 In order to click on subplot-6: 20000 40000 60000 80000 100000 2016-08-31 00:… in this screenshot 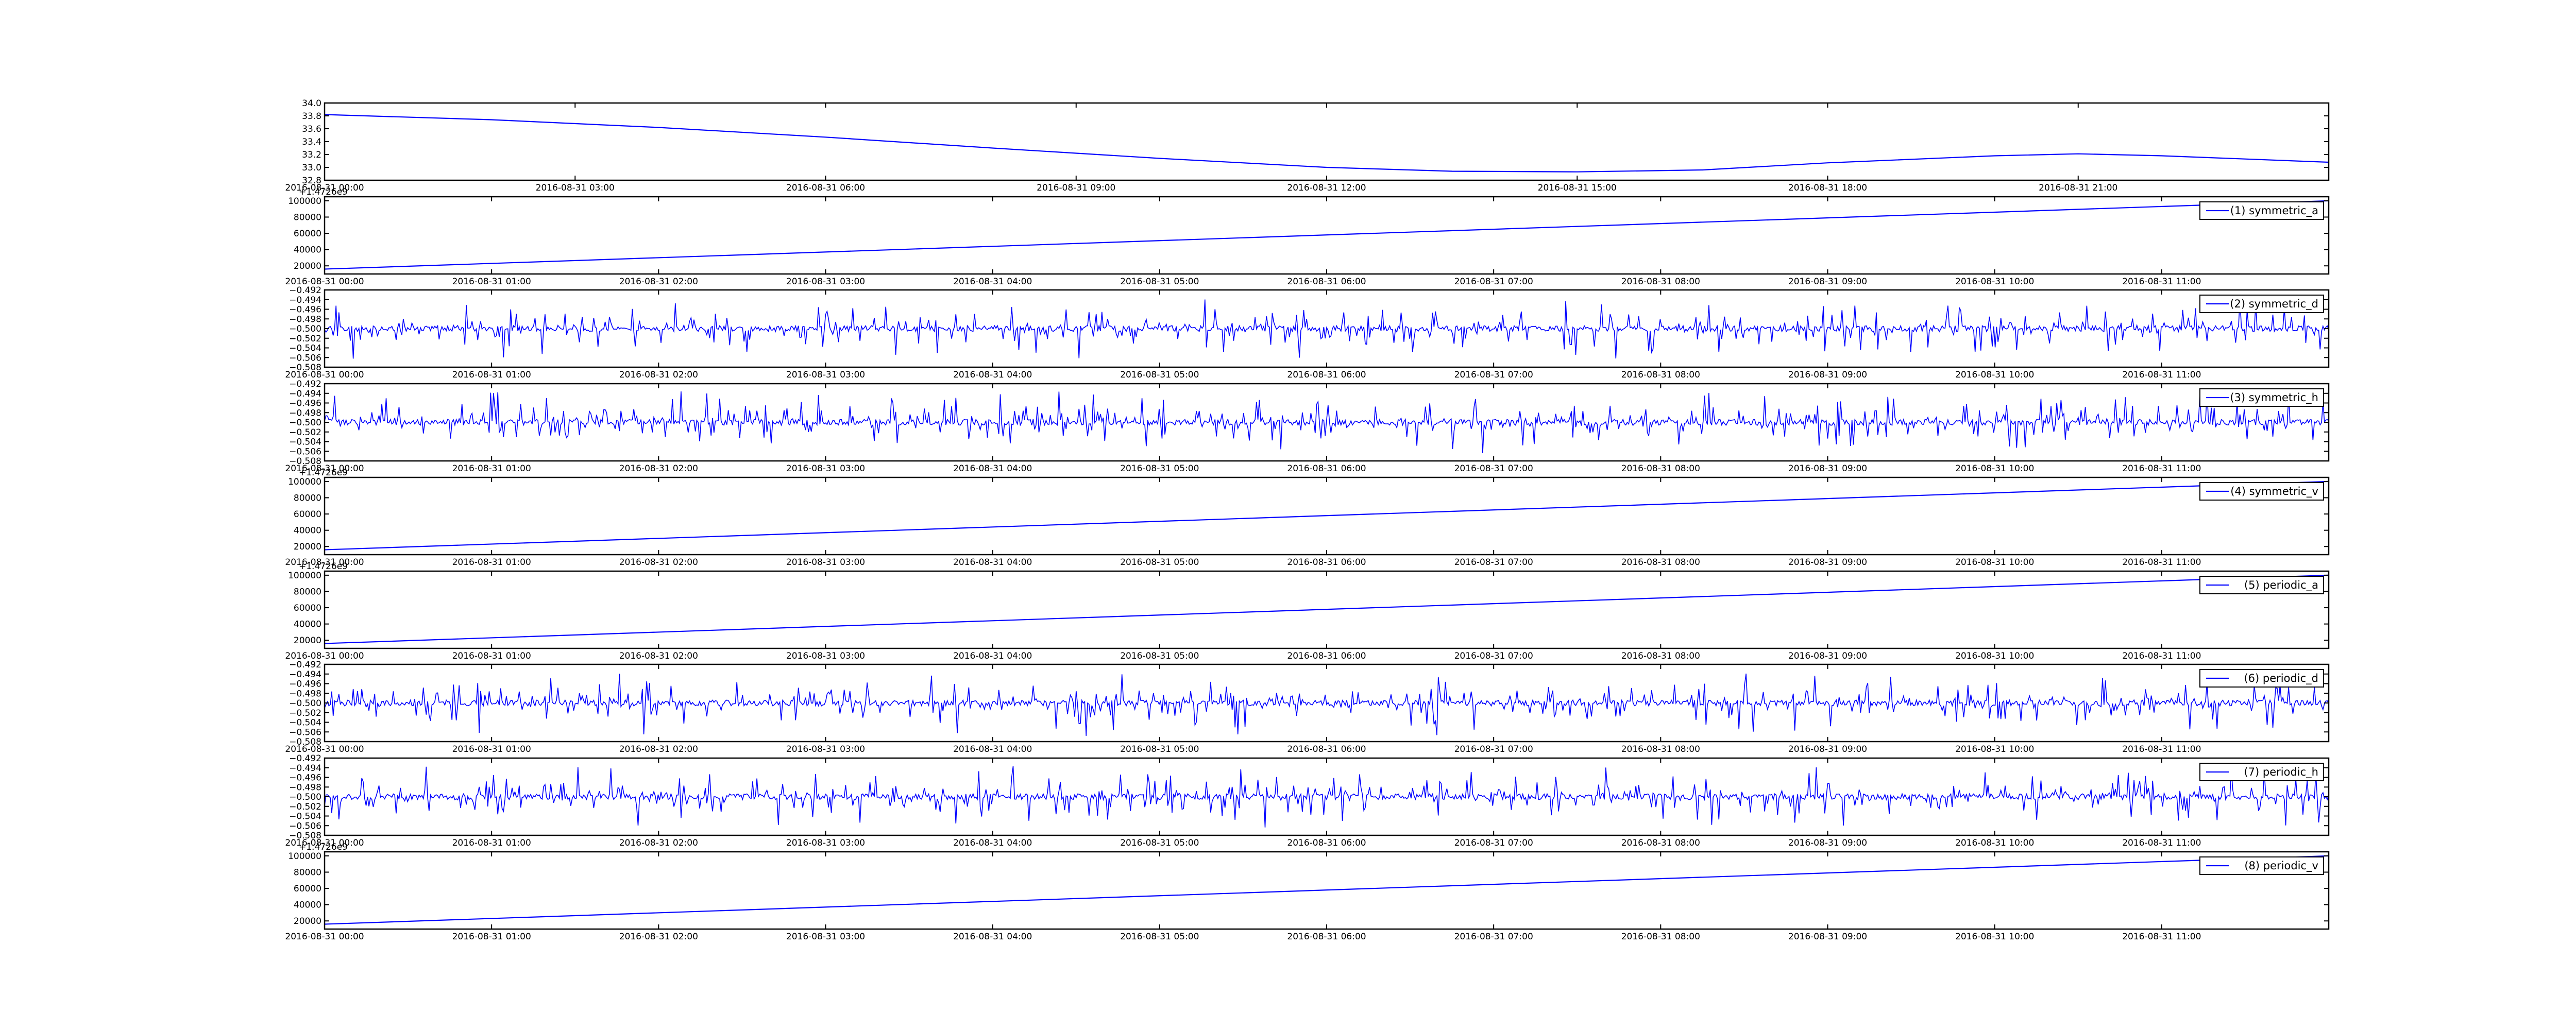, I will do `click(1307, 611)`.